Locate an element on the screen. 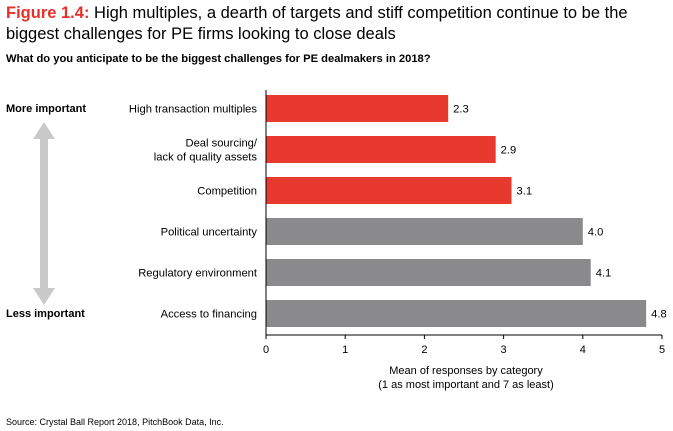 This screenshot has height=431, width=673. category-label-4: Regulatory environment is located at coordinates (198, 274).